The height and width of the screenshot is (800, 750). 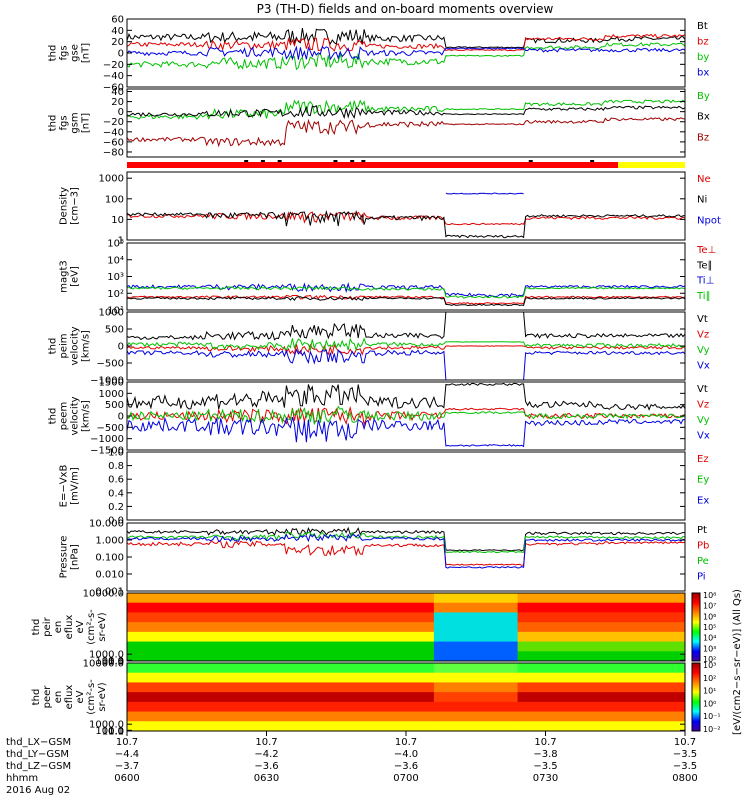 What do you see at coordinates (406, 539) in the screenshot?
I see `series-line-Pt` at bounding box center [406, 539].